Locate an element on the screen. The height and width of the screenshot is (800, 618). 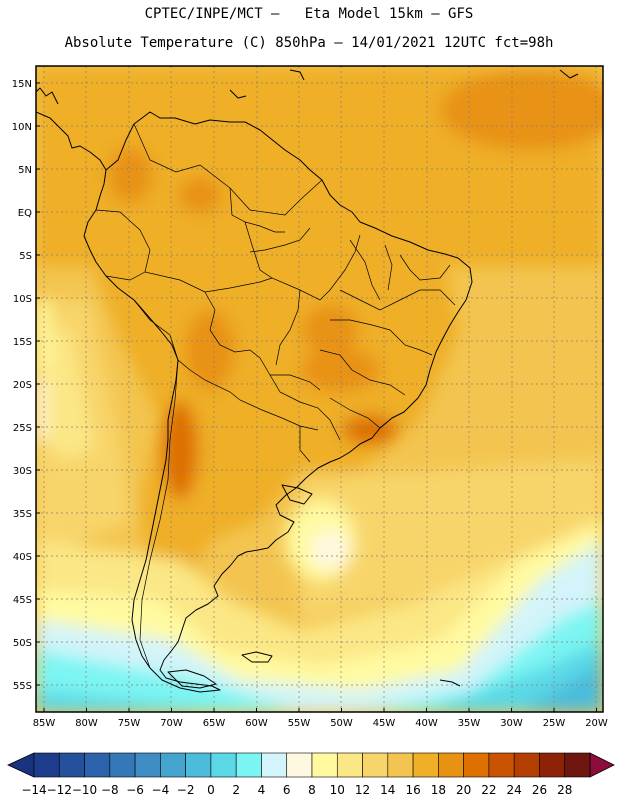
lon-tick-label: 35W is located at coordinates (469, 723).